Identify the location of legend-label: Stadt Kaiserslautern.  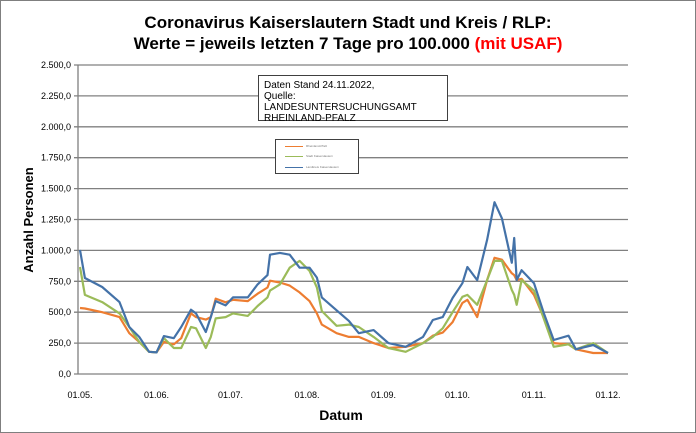
(320, 156).